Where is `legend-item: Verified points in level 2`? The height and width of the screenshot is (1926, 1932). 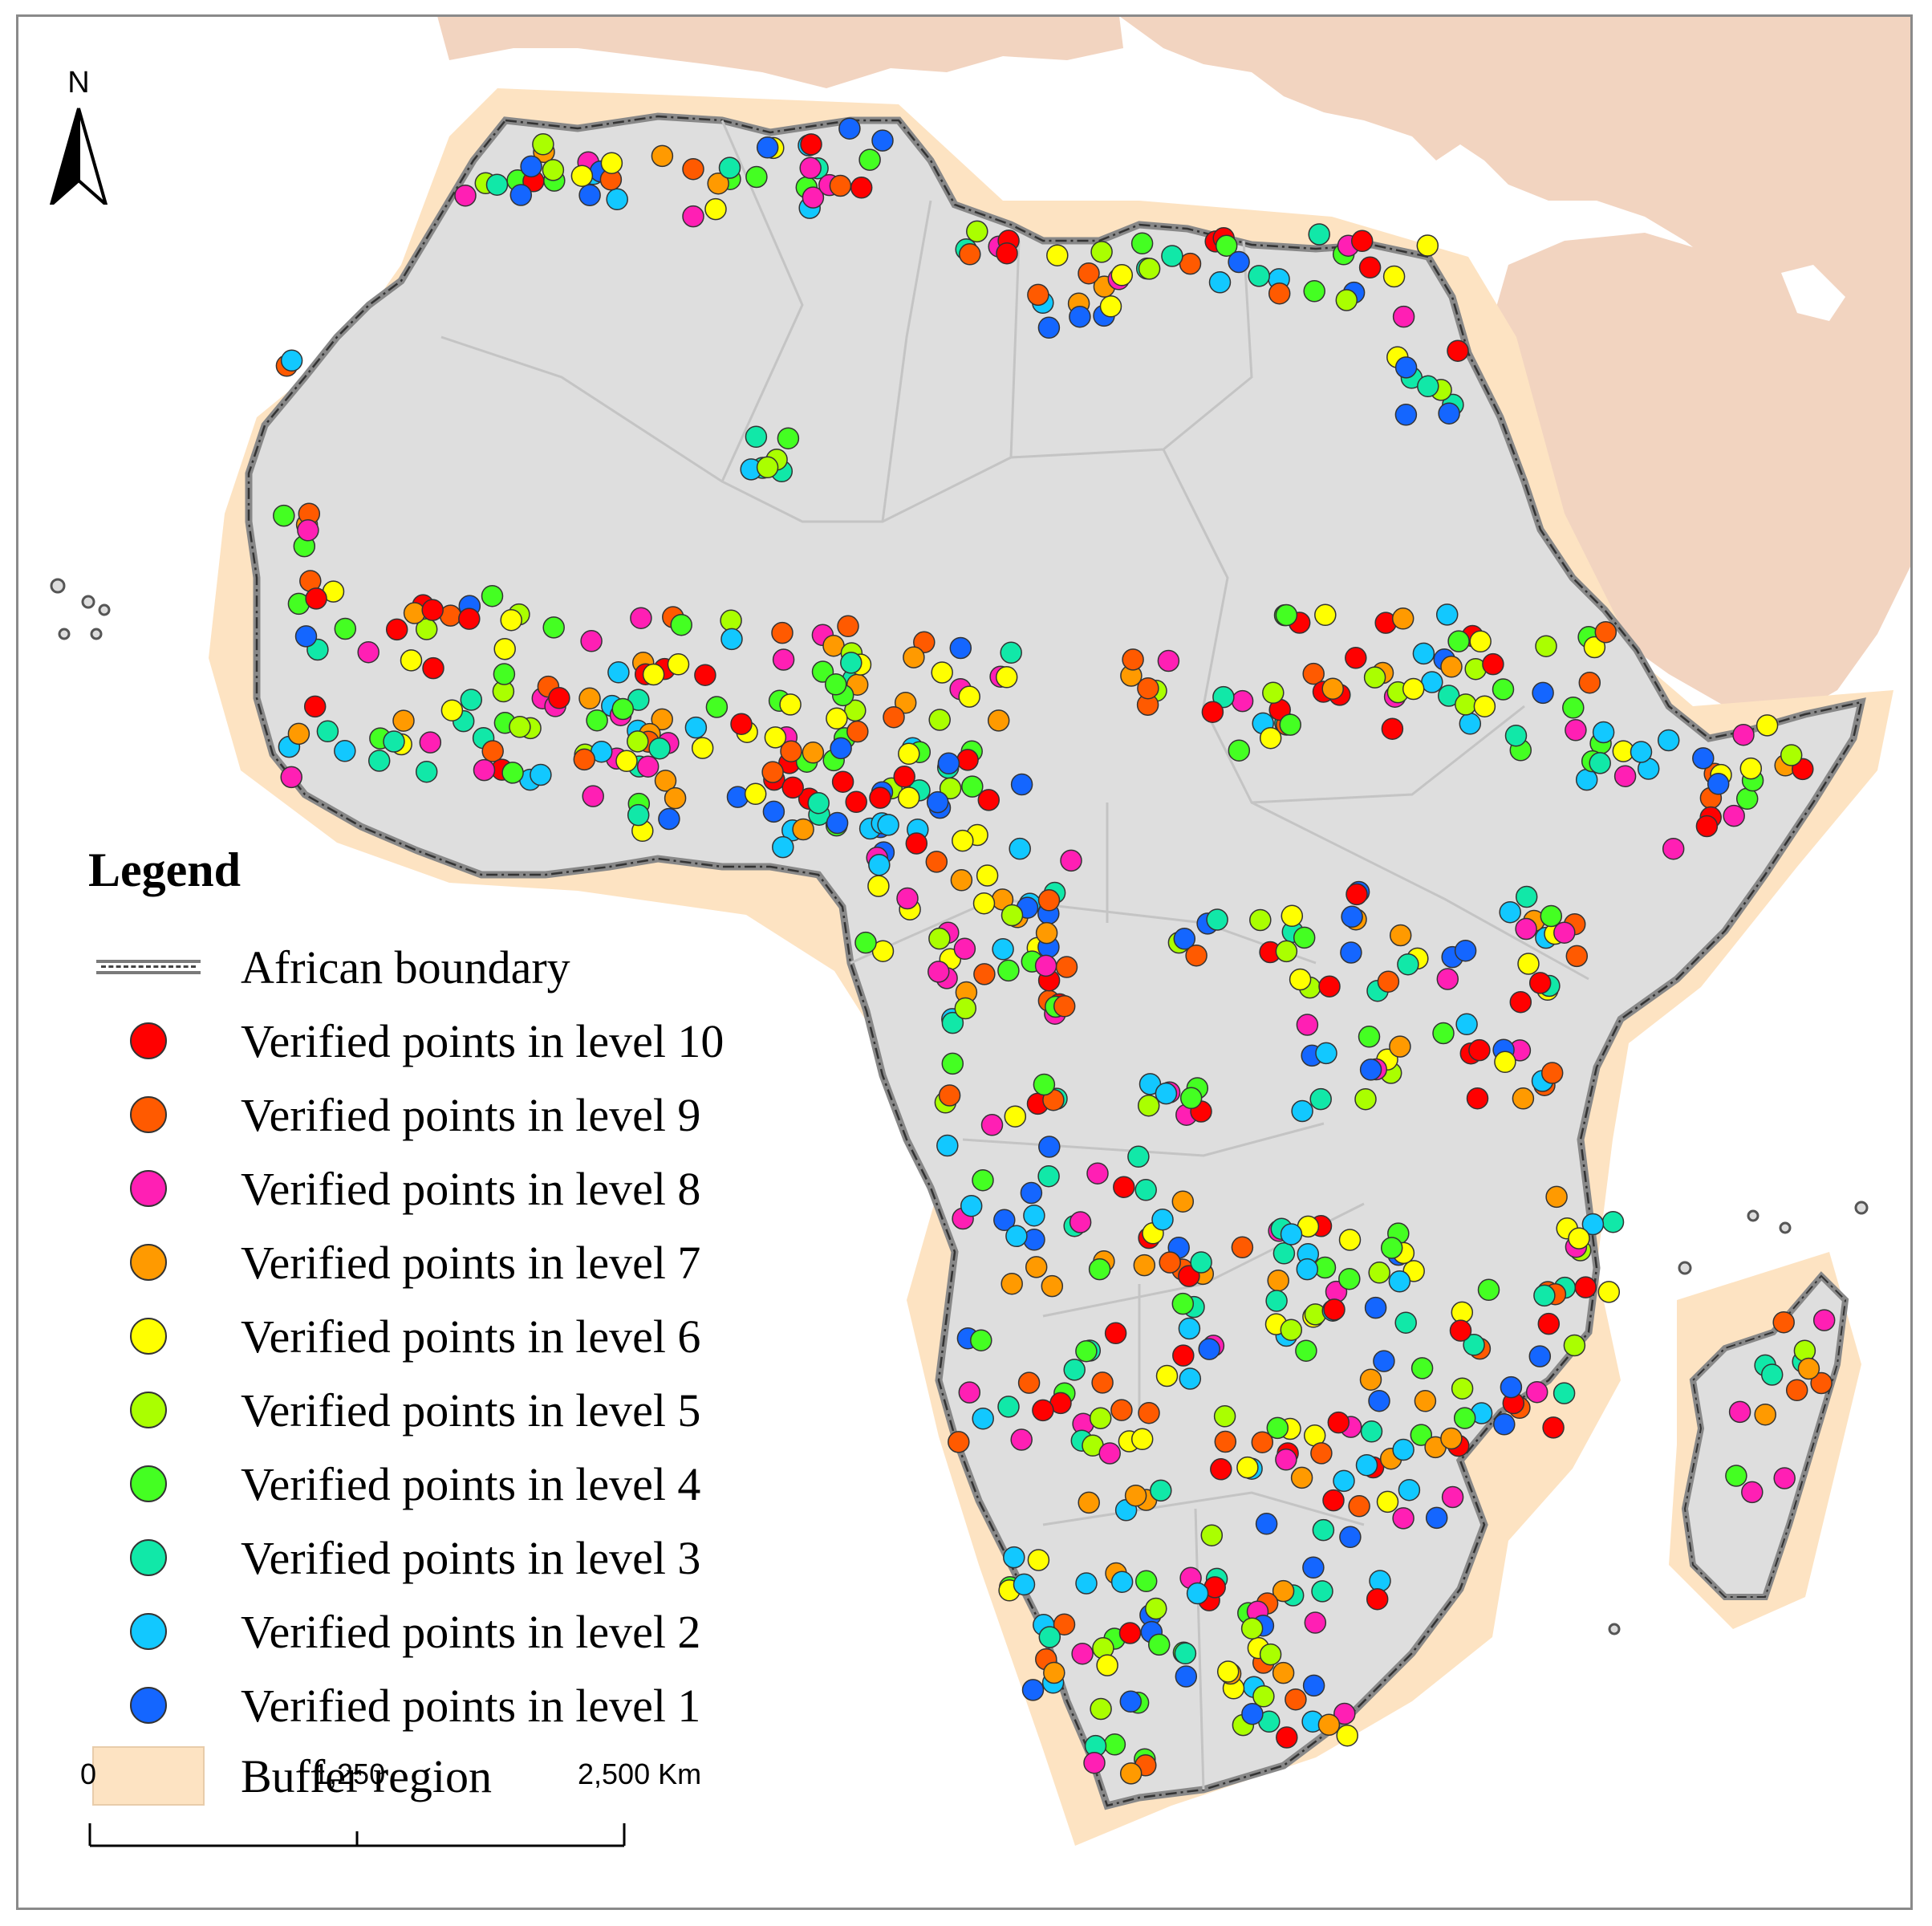 legend-item: Verified points in level 2 is located at coordinates (449, 1631).